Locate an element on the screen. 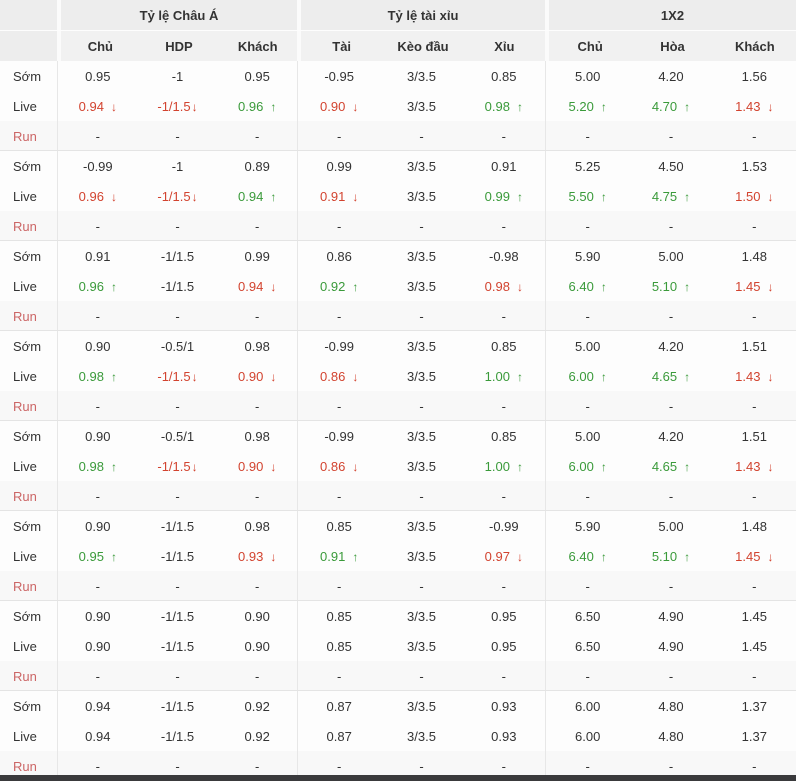  odds-section-x12: 5.00 4.20 1.56 is located at coordinates (670, 76).